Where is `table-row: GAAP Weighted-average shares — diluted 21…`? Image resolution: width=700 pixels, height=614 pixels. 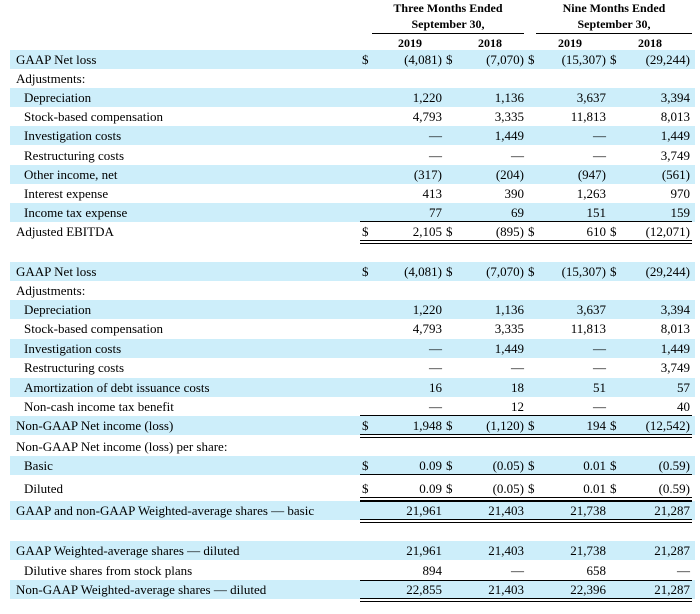 table-row: GAAP Weighted-average shares — diluted 21… is located at coordinates (352, 550).